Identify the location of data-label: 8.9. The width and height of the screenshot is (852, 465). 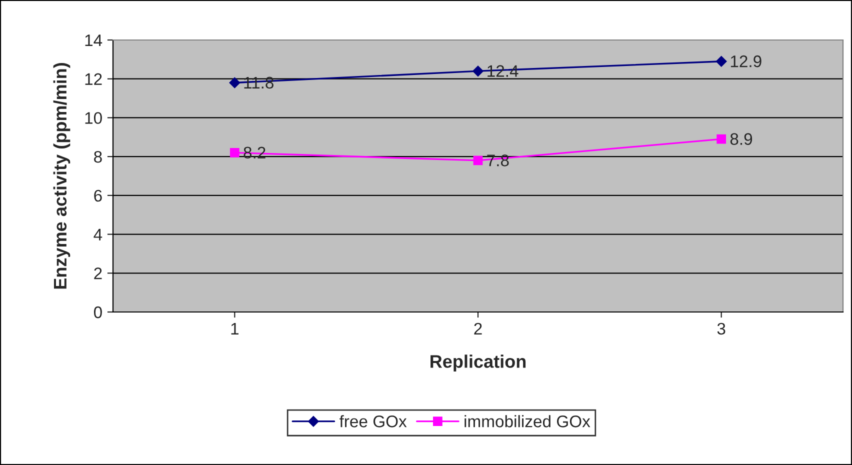
(741, 139).